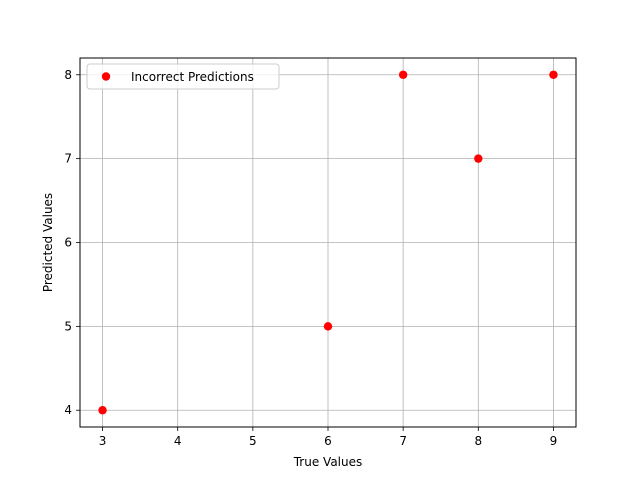 The width and height of the screenshot is (640, 480). I want to click on x-tick-label: 4, so click(178, 441).